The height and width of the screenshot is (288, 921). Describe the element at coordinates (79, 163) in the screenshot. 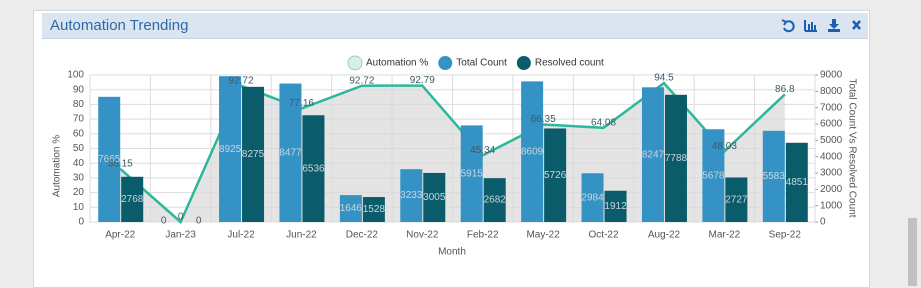

I see `y-tick-label: 40` at that location.